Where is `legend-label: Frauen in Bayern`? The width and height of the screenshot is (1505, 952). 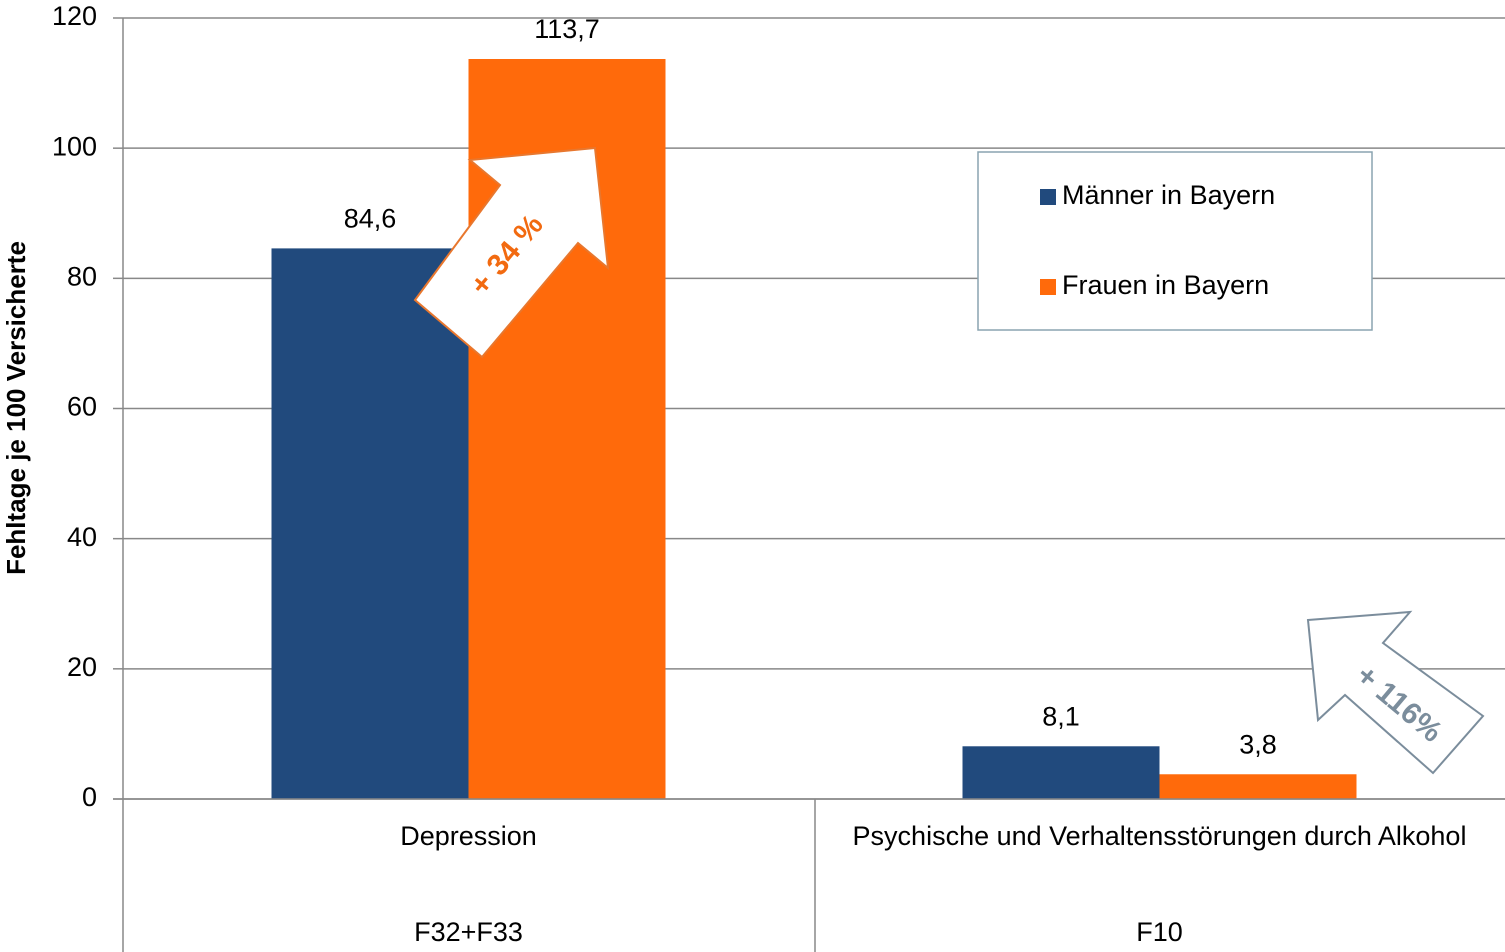 legend-label: Frauen in Bayern is located at coordinates (1165, 285).